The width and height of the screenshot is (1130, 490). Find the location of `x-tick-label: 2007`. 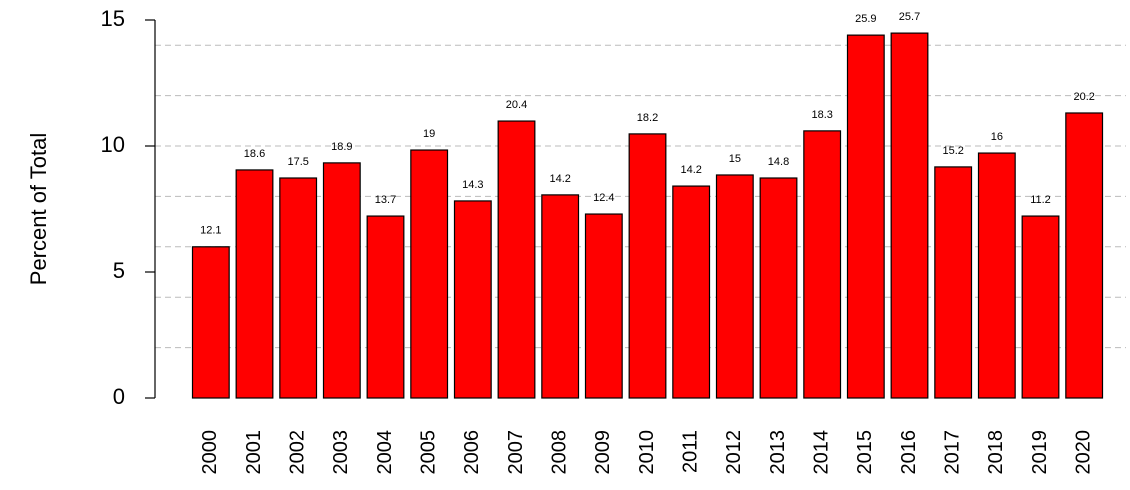

x-tick-label: 2007 is located at coordinates (516, 452).